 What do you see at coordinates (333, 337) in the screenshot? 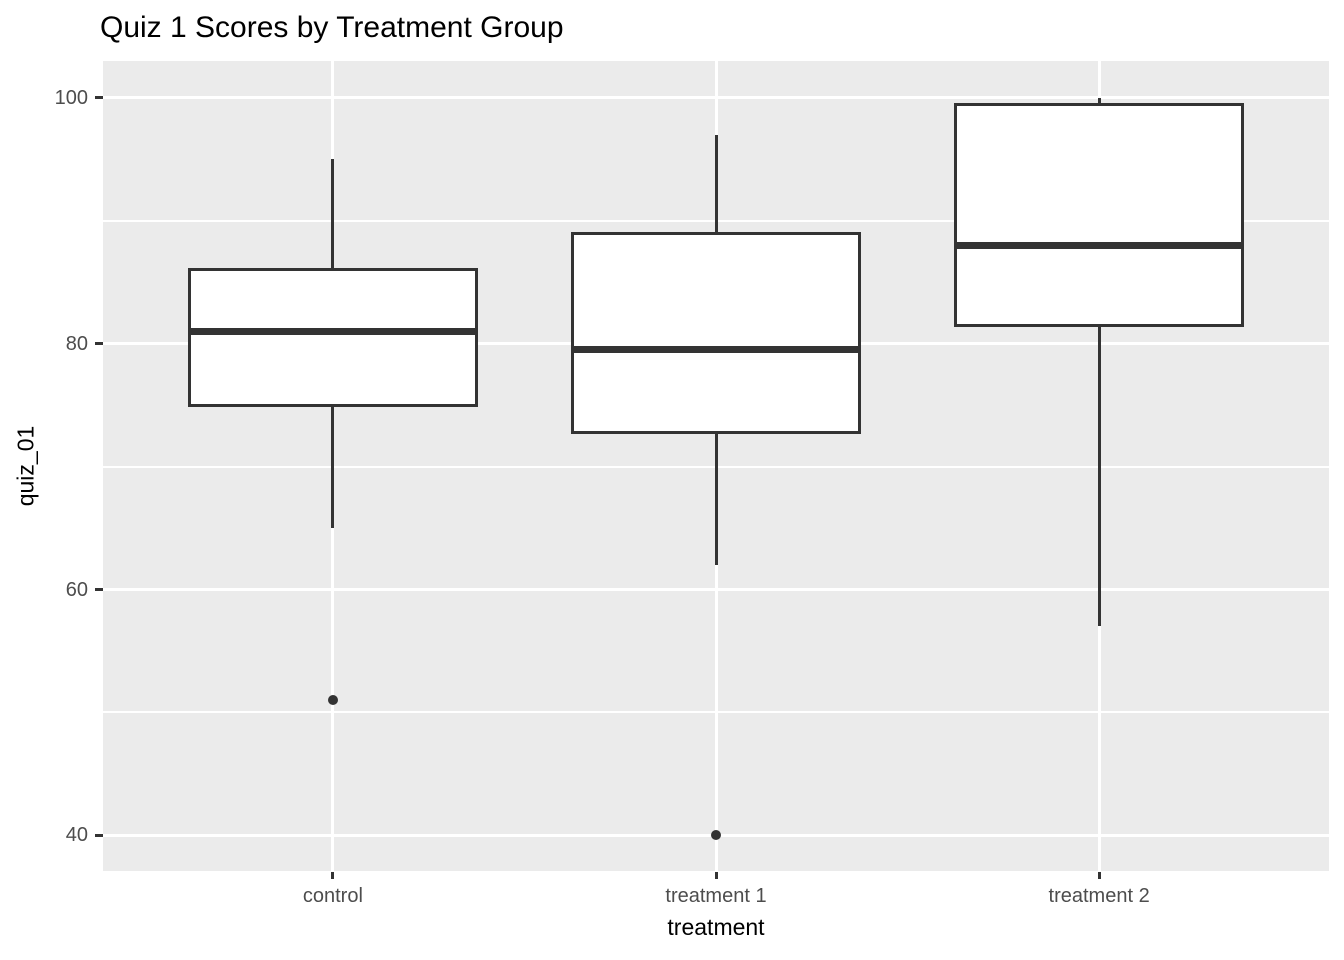
I see `box-control` at bounding box center [333, 337].